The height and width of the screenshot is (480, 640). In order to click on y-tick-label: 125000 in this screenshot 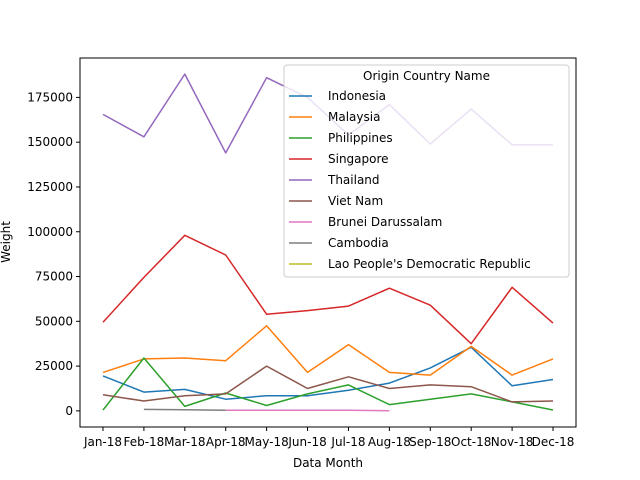, I will do `click(50, 187)`.